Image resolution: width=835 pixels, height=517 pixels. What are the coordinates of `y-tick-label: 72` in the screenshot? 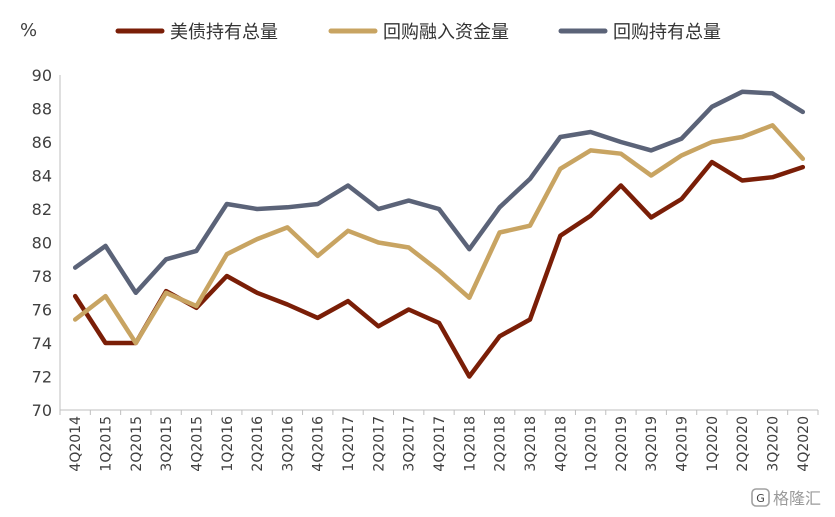 It's located at (42, 377).